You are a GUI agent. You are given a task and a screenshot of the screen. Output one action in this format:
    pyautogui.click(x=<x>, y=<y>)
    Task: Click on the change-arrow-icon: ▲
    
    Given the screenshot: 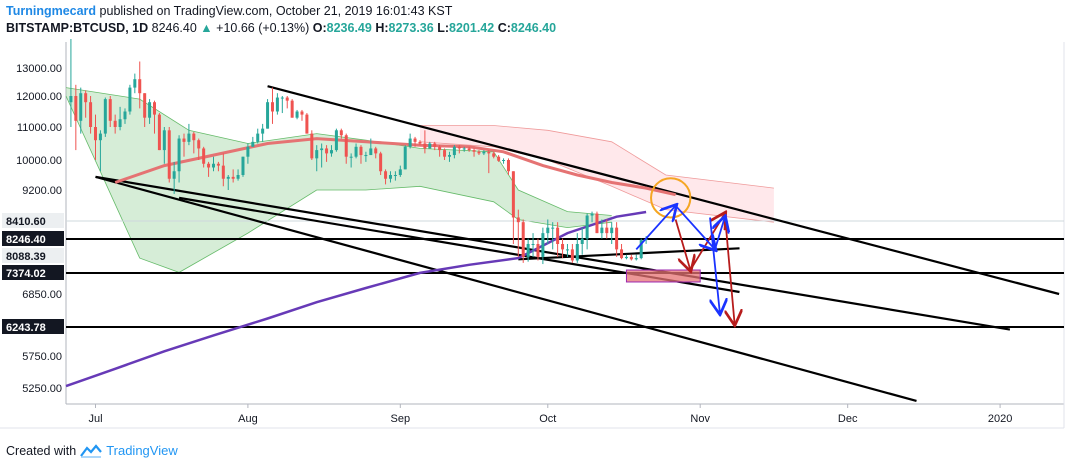 What is the action you would take?
    pyautogui.click(x=206, y=28)
    